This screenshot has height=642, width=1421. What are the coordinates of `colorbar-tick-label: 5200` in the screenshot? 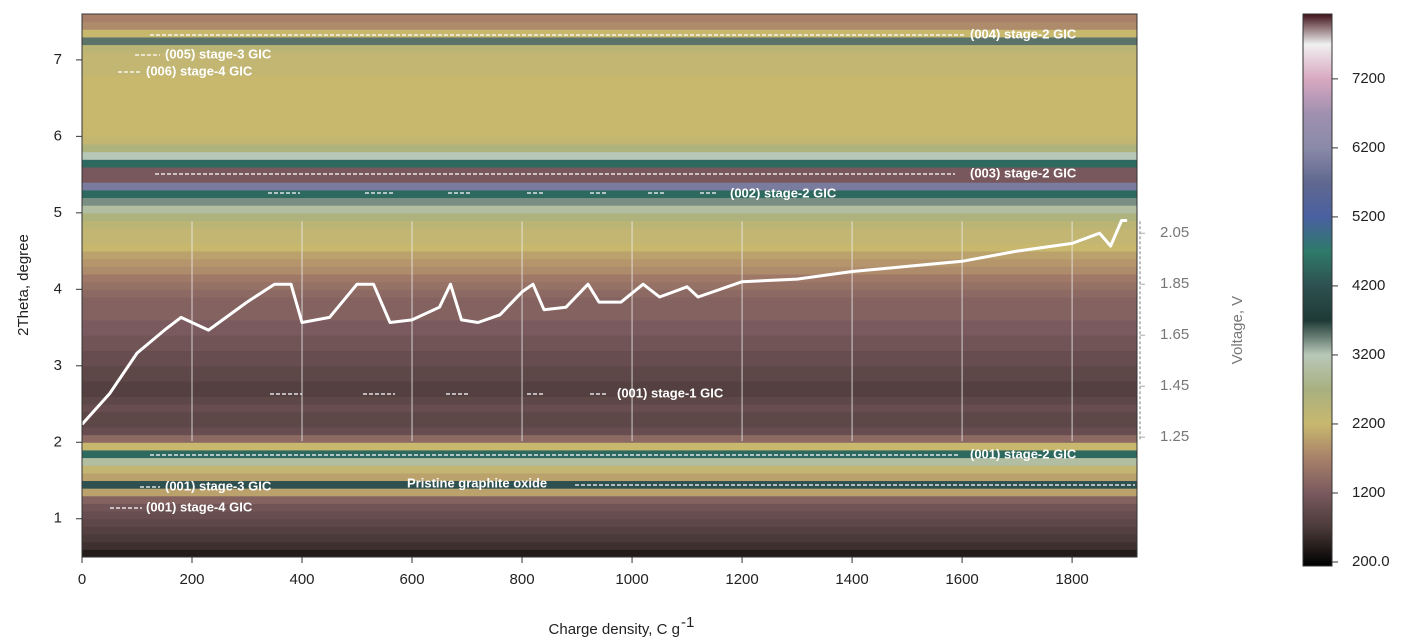 It's located at (1368, 216).